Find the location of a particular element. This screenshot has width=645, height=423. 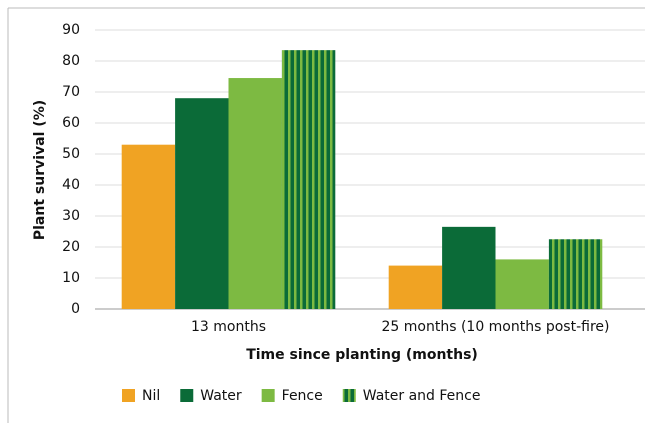

y-tick-label: 80 is located at coordinates (71, 61).